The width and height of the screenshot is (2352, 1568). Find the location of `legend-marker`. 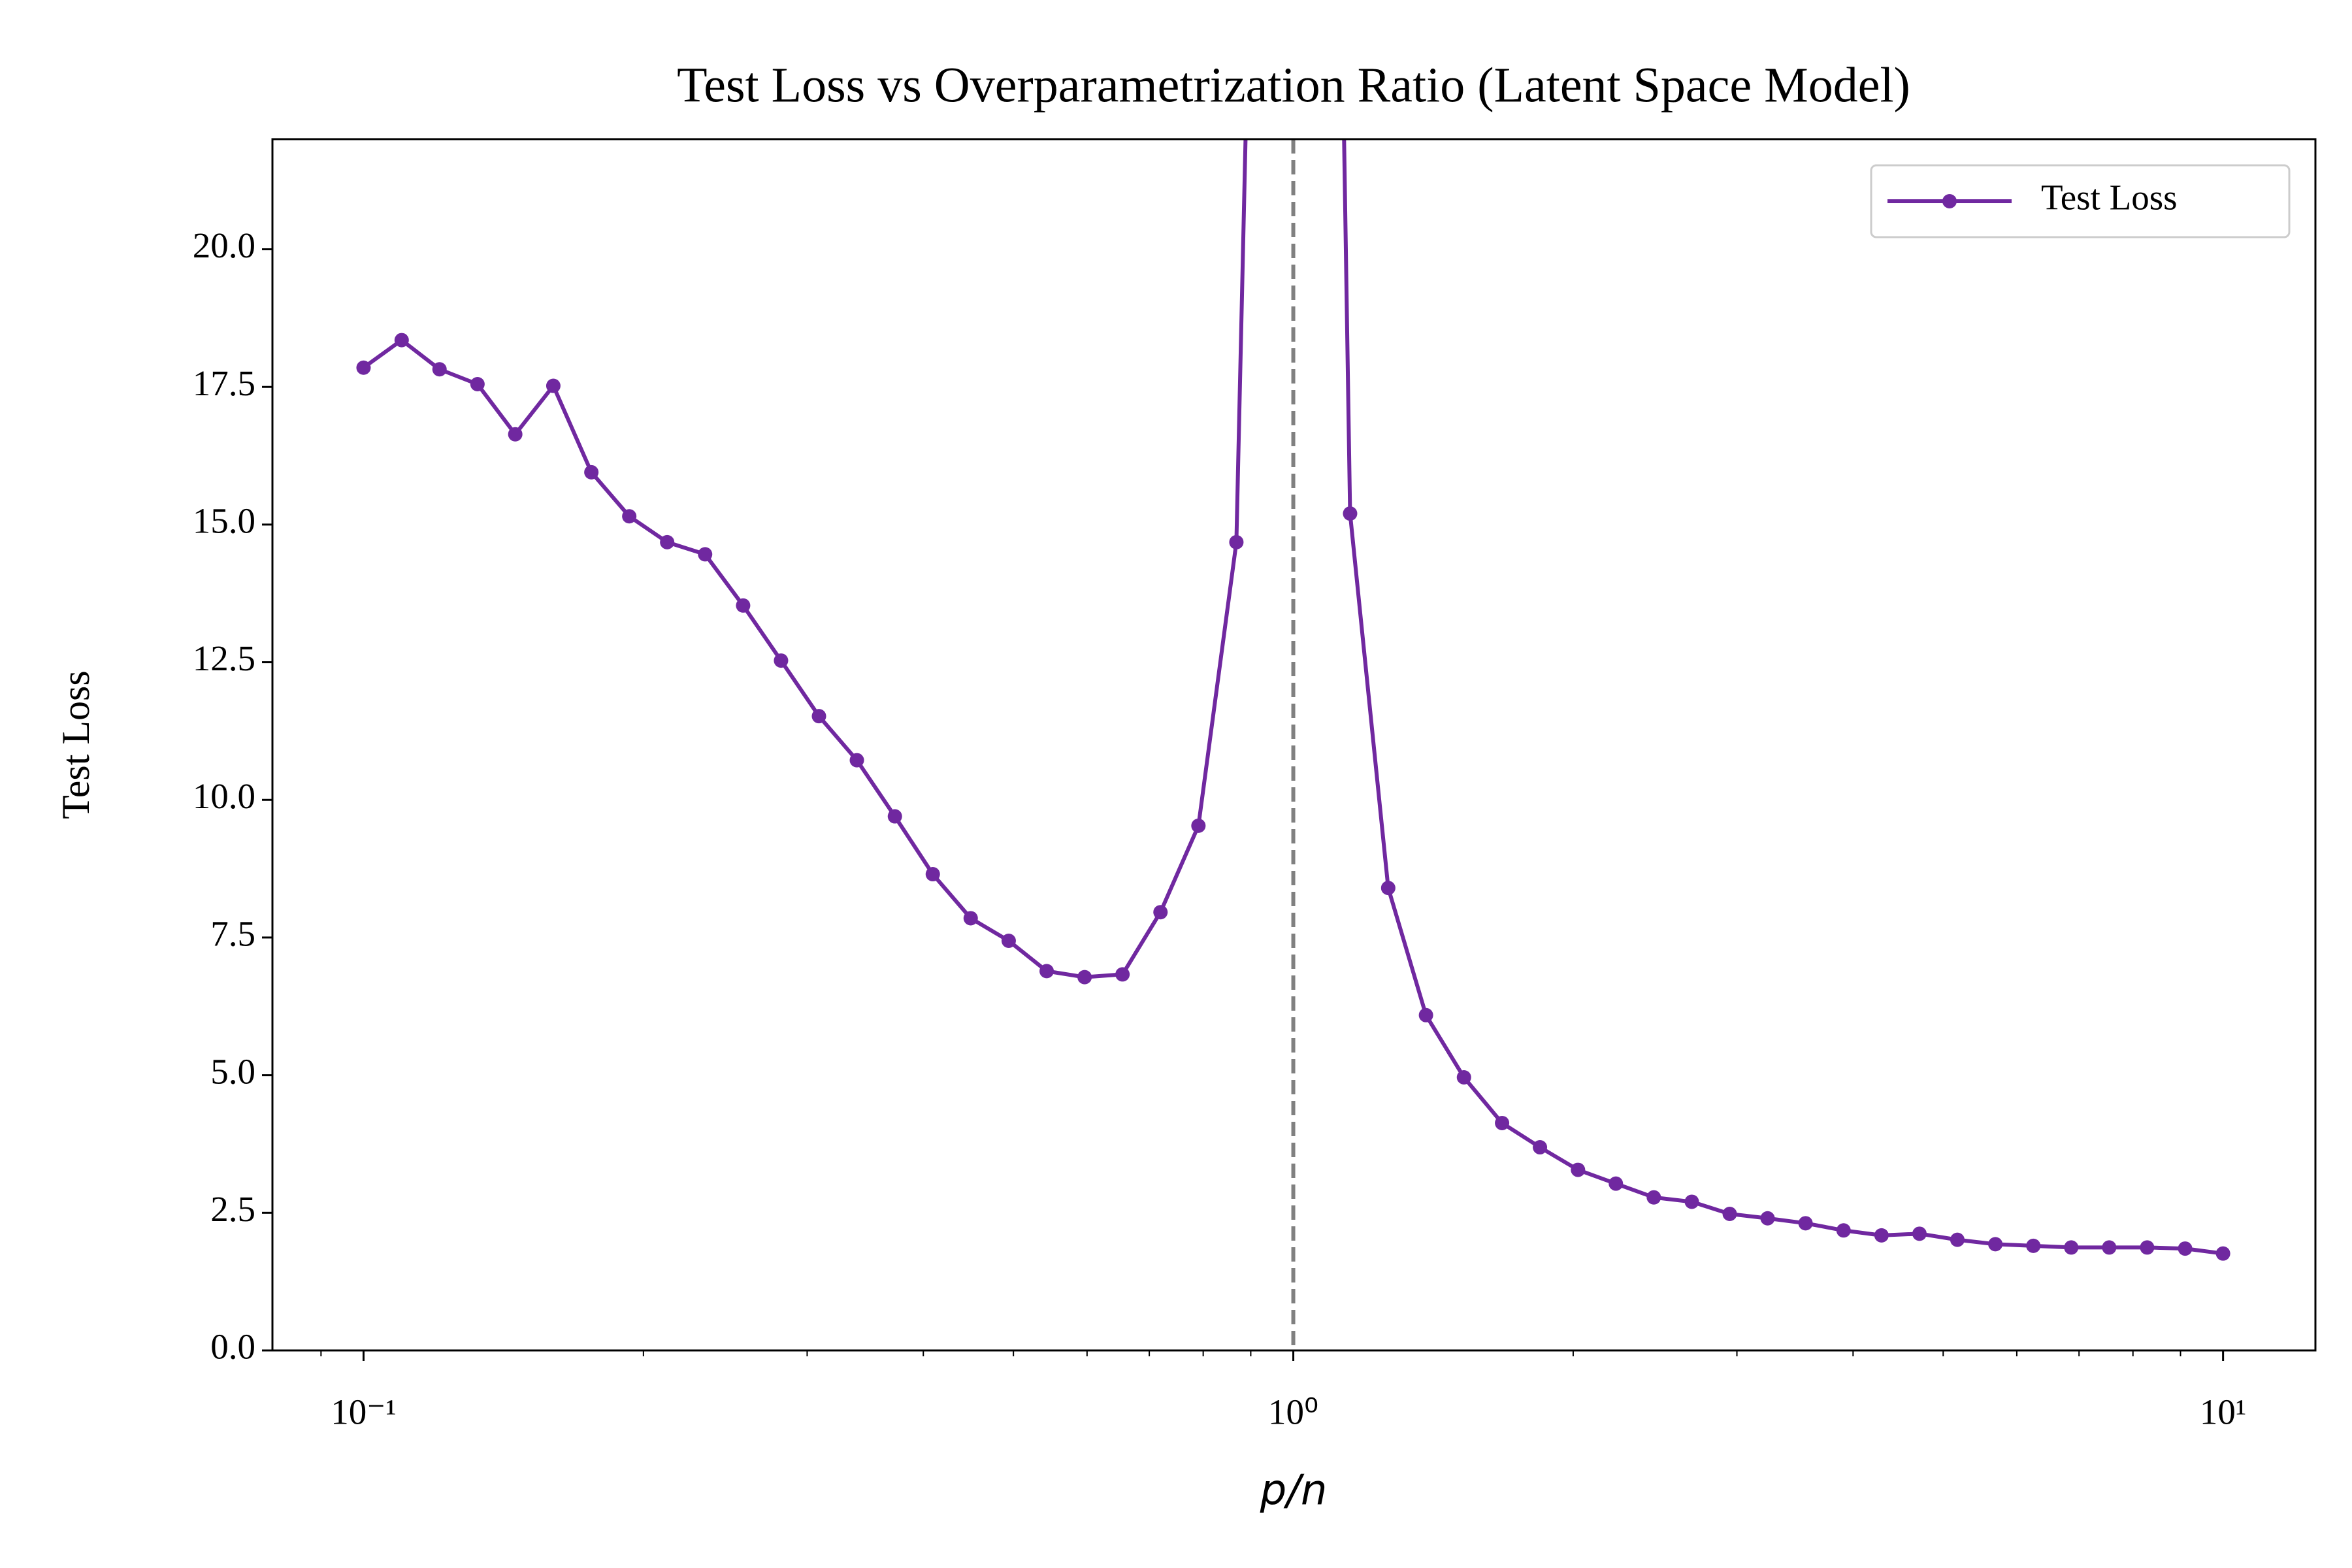

legend-marker is located at coordinates (1949, 201).